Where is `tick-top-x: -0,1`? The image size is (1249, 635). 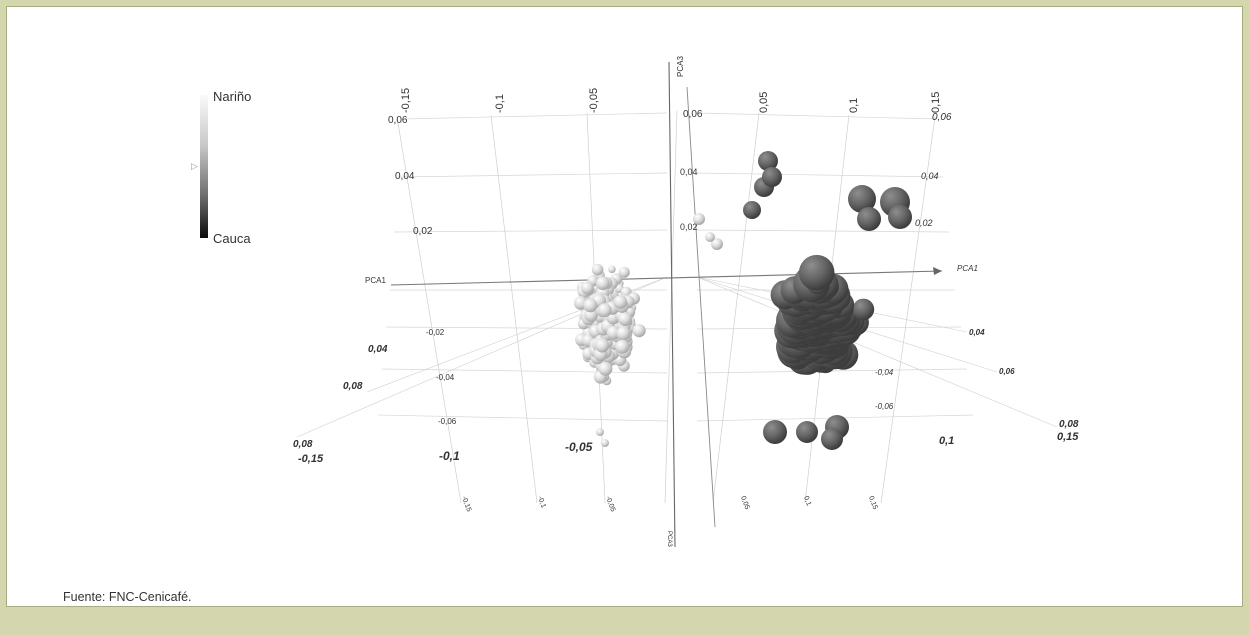 tick-top-x: -0,1 is located at coordinates (500, 103).